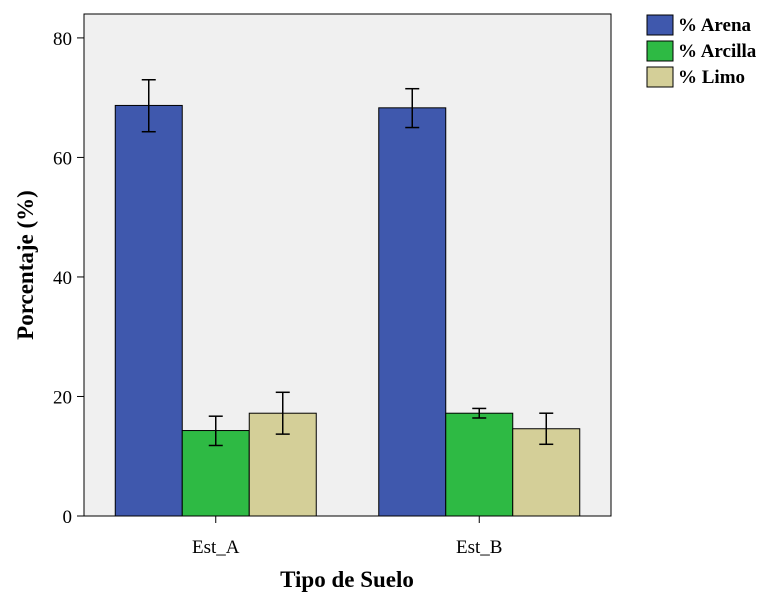 This screenshot has height=594, width=772. What do you see at coordinates (479, 547) in the screenshot?
I see `x-tick-label: Est_B` at bounding box center [479, 547].